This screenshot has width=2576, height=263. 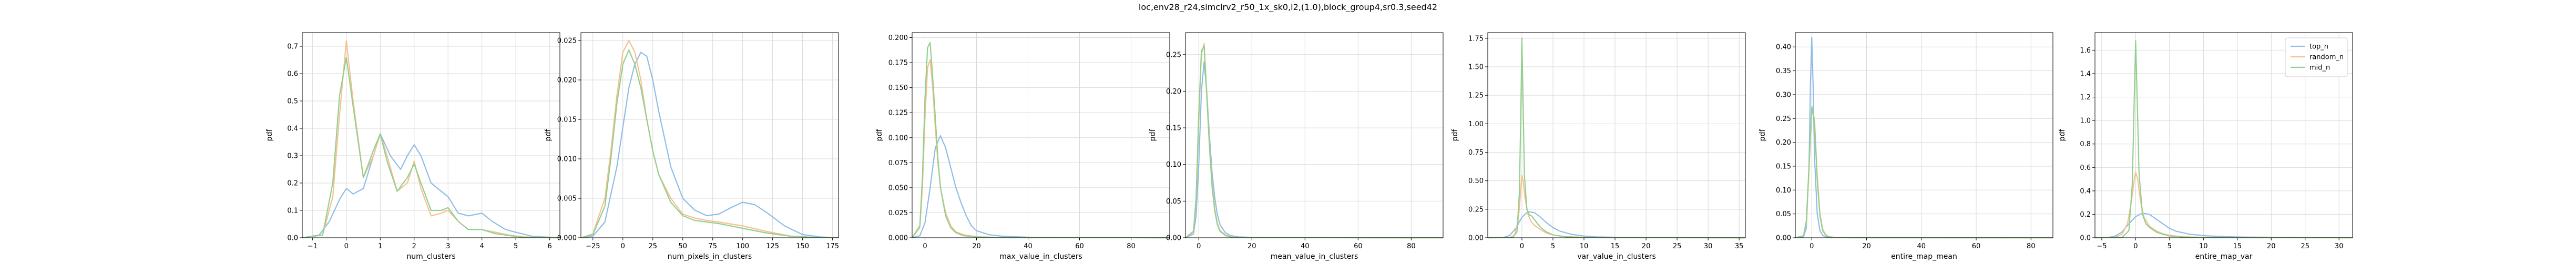 I want to click on x-tick-label: 125, so click(x=772, y=246).